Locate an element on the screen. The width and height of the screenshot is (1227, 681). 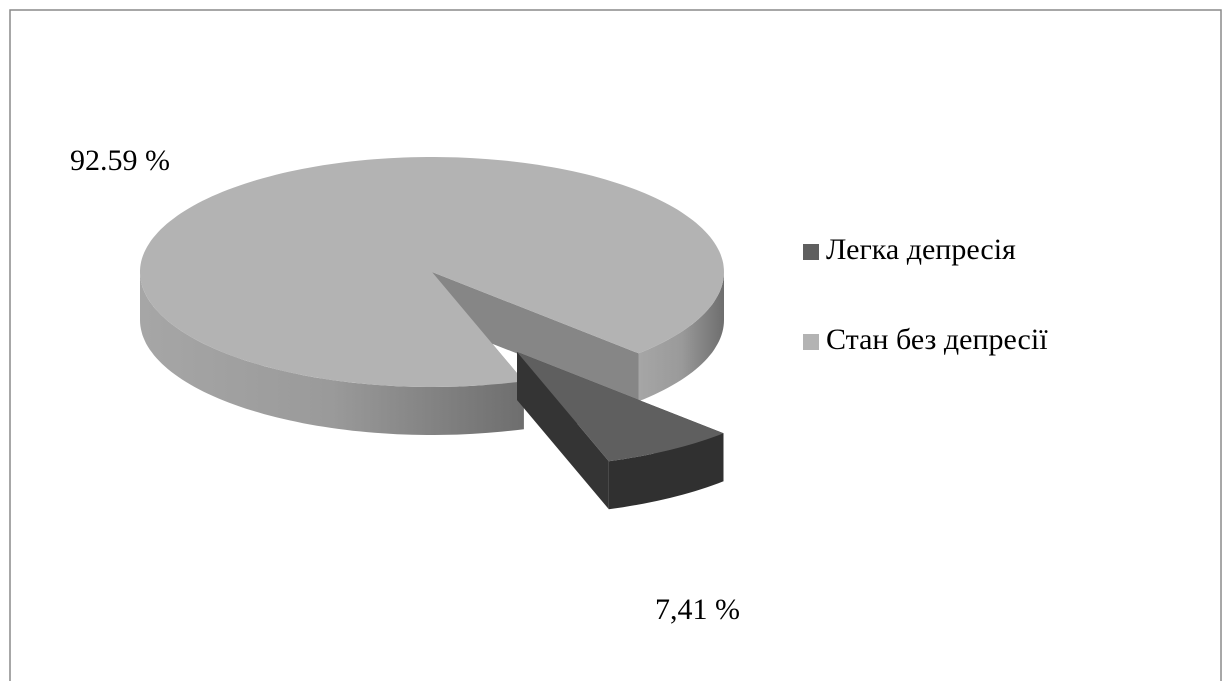
pie-slice is located at coordinates (620, 407).